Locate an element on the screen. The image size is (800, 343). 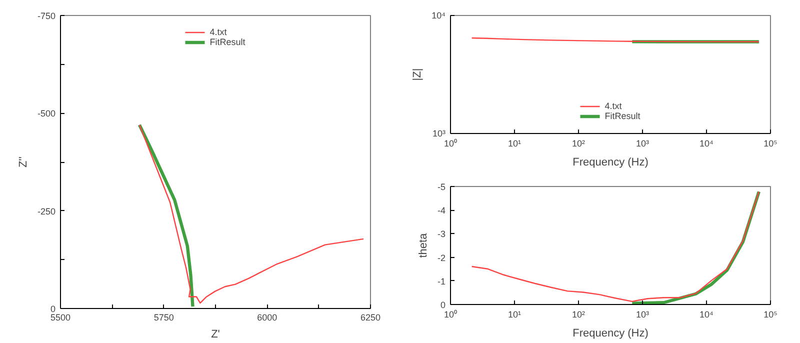
y-tick-label: -250 is located at coordinates (46, 211).